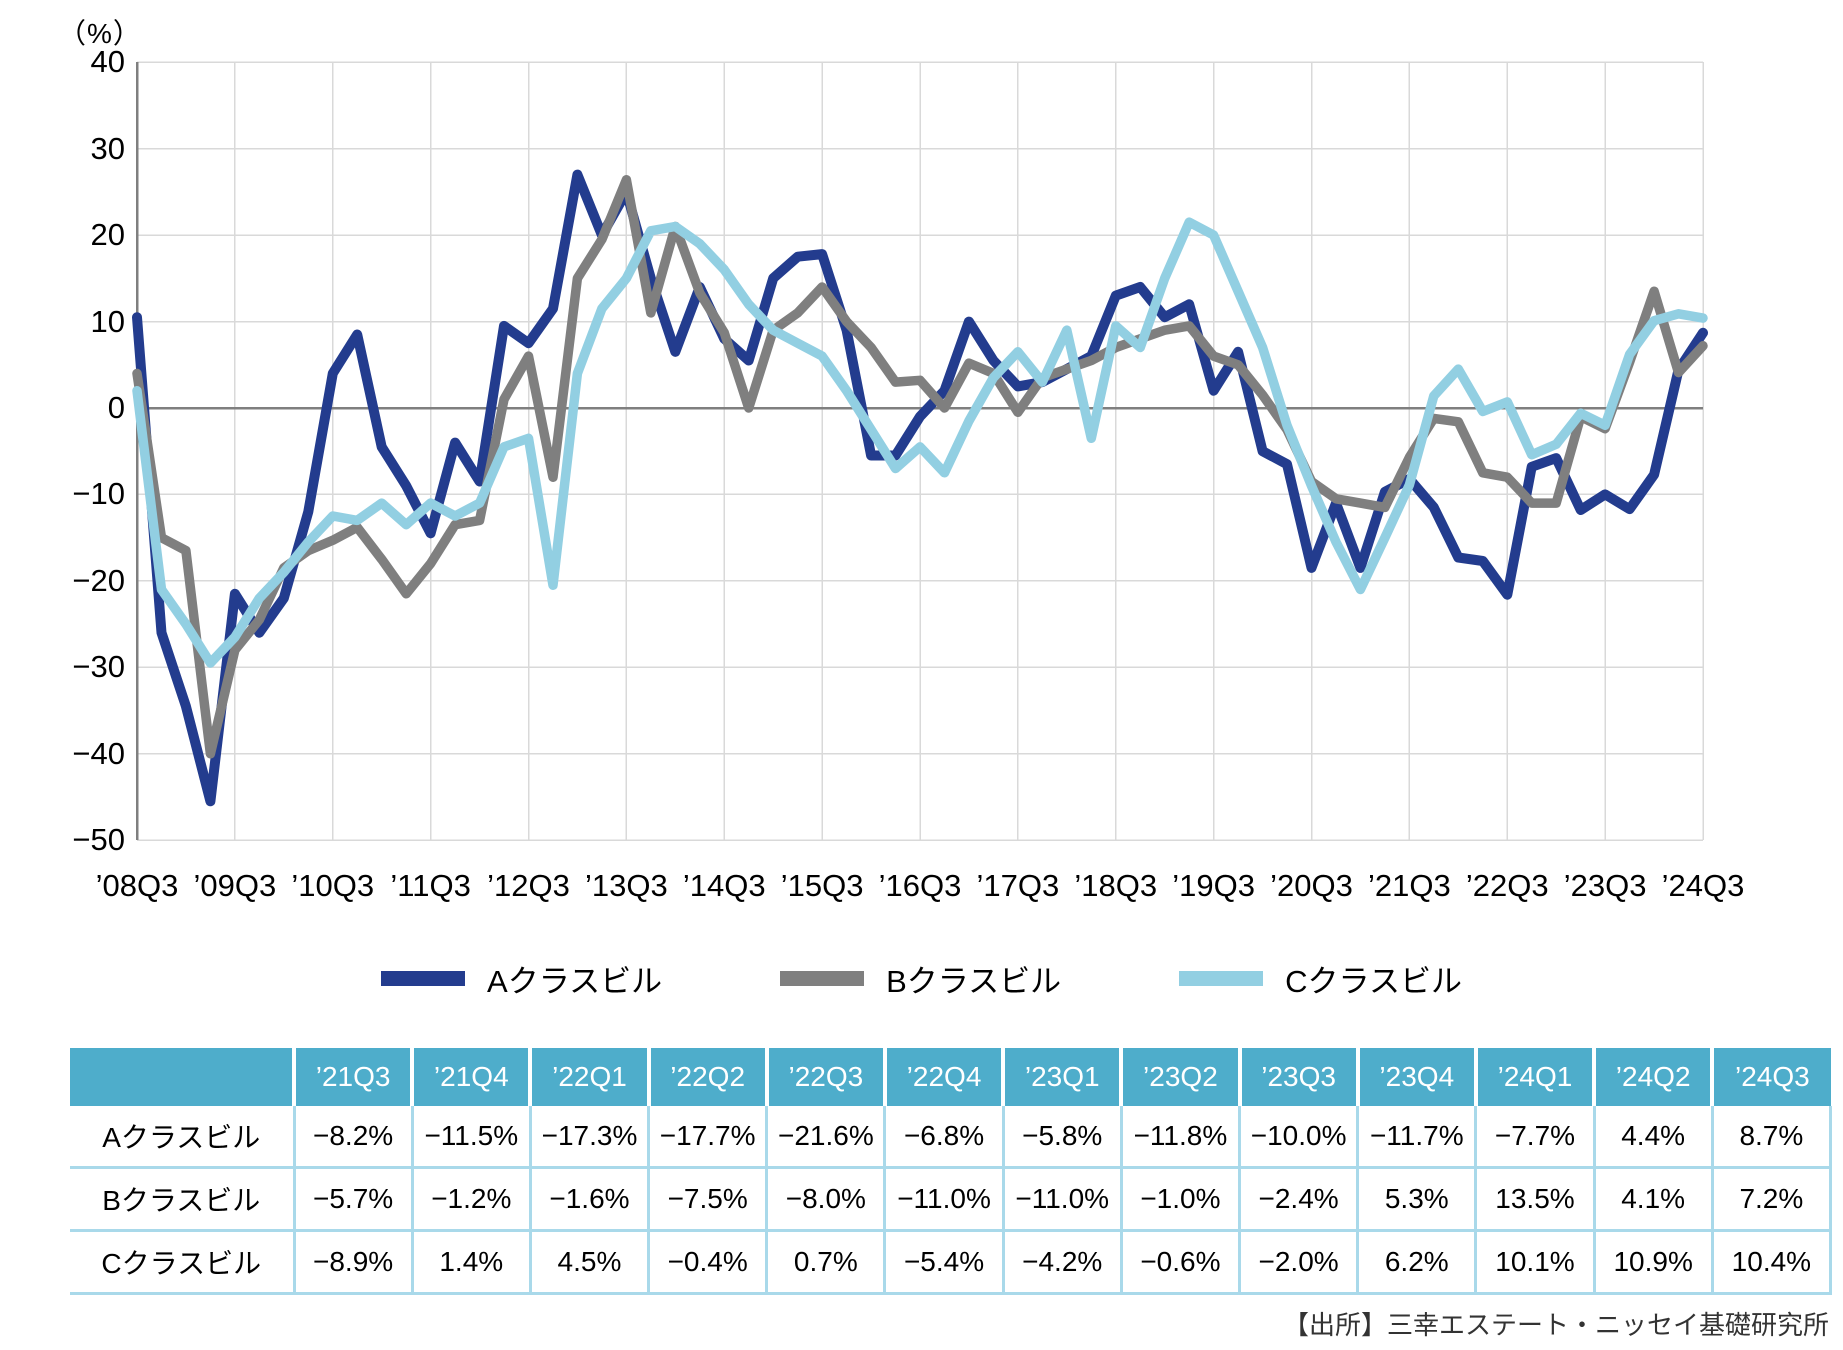 Image resolution: width=1843 pixels, height=1350 pixels. Describe the element at coordinates (235, 885) in the screenshot. I see `x-axis-tick-label: ’09Q3` at that location.